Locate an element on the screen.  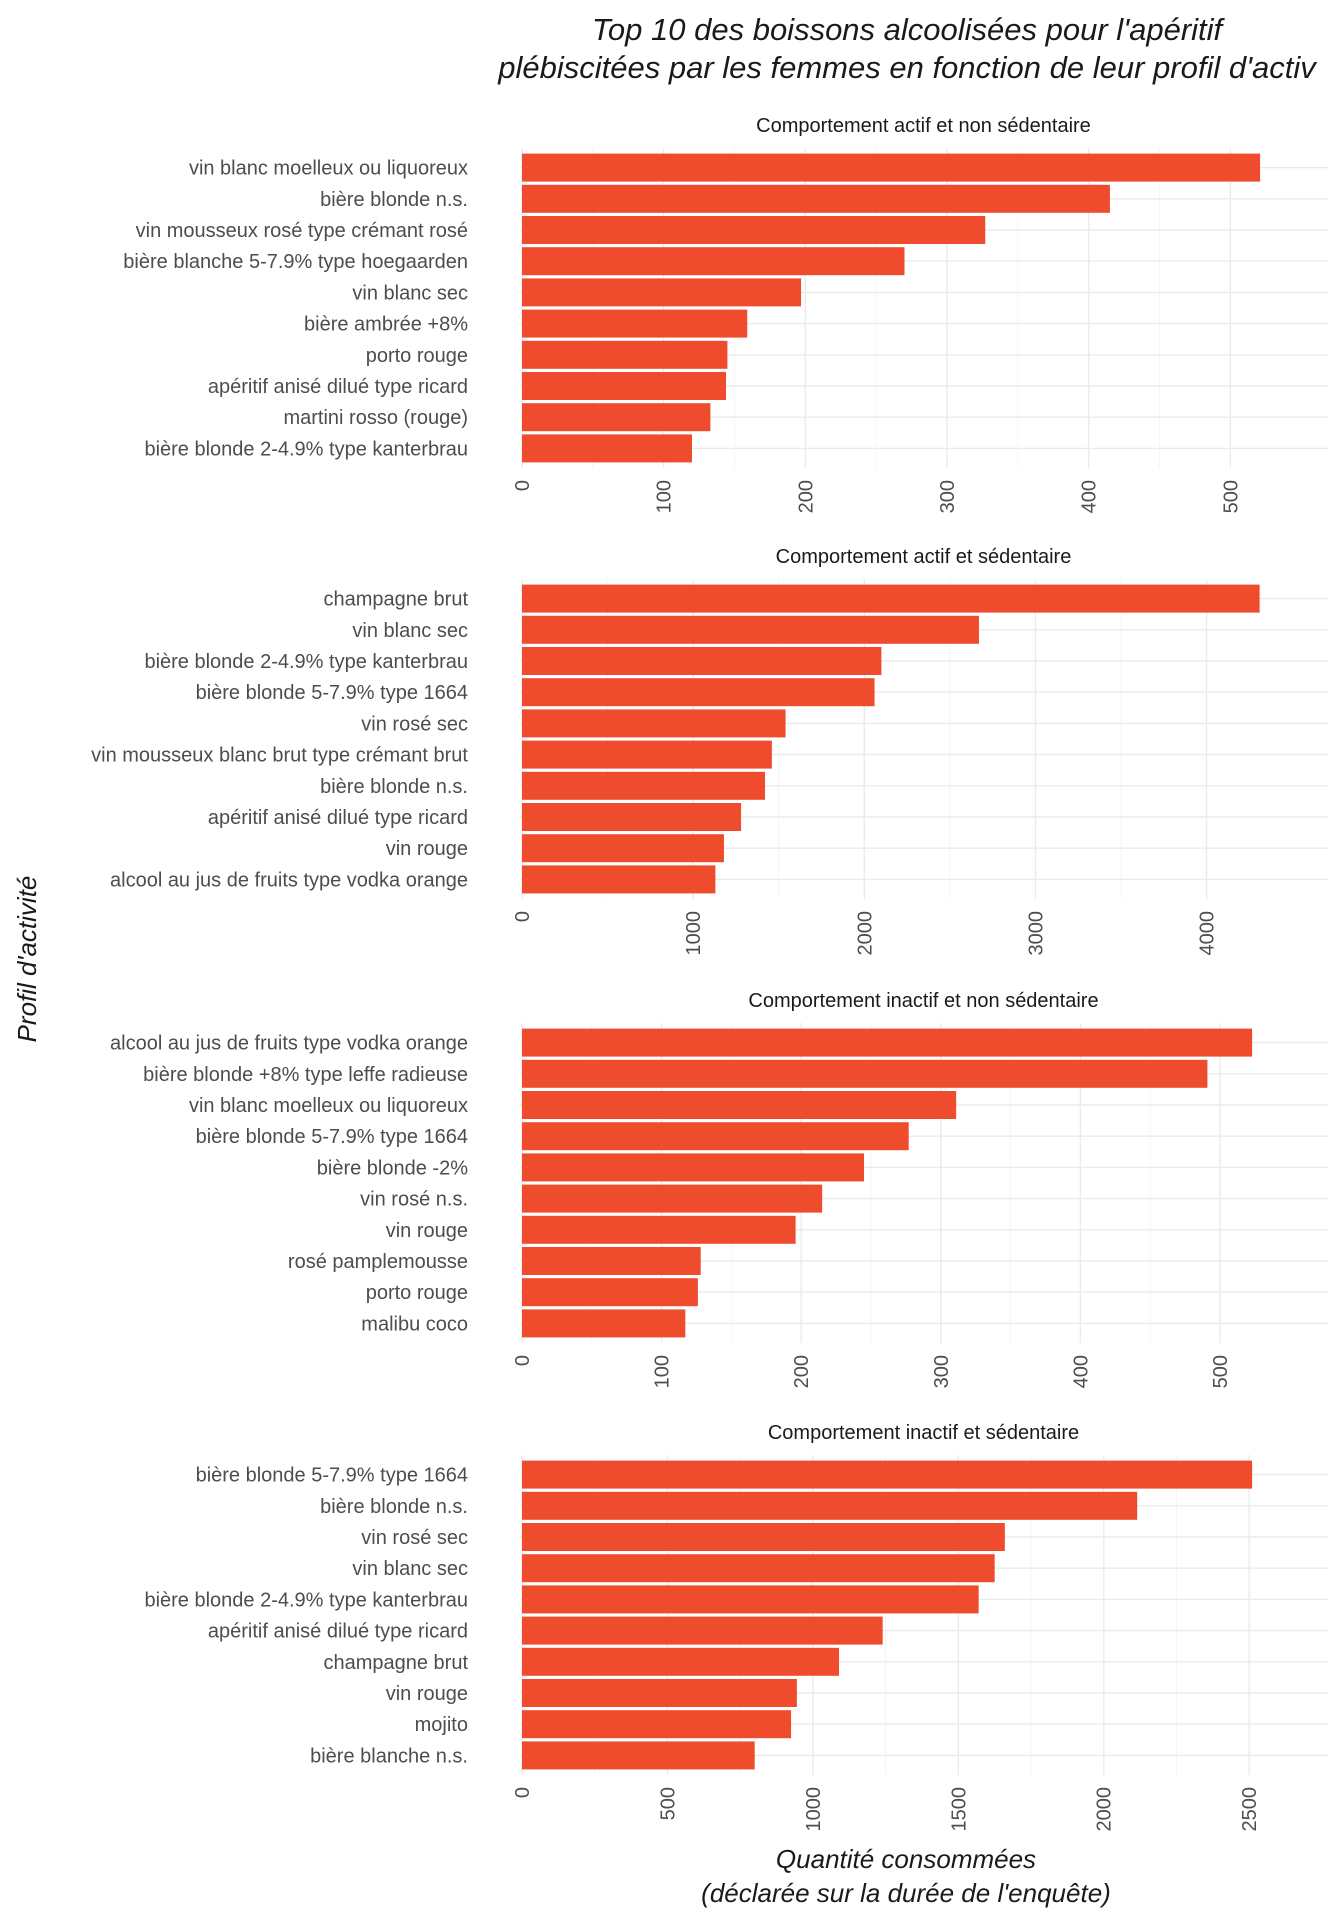
category-label: bière ambrée +8% is located at coordinates (386, 325).